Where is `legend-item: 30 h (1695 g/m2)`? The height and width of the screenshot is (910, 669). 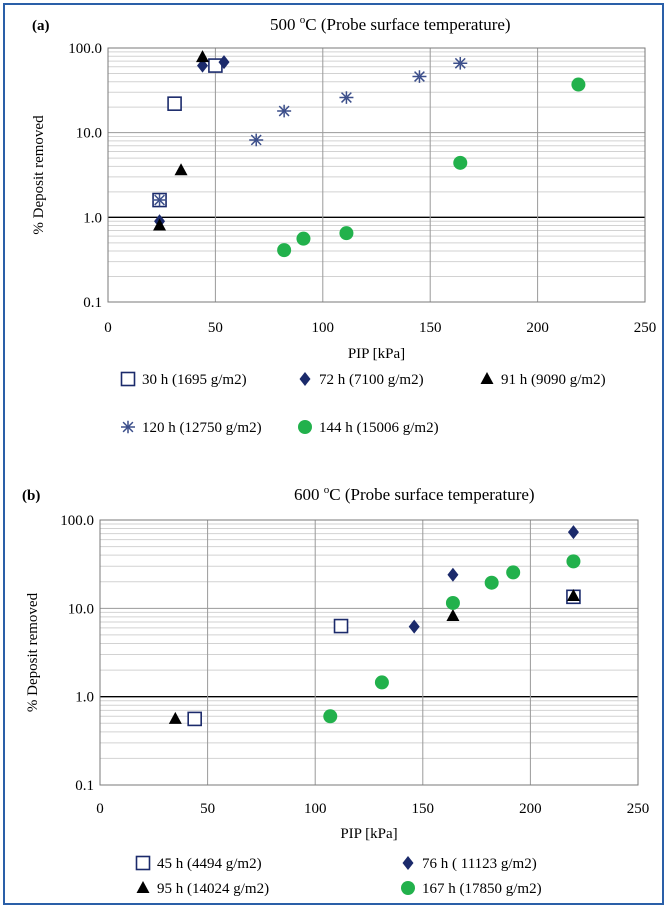
legend-item: 30 h (1695 g/m2) is located at coordinates (183, 379).